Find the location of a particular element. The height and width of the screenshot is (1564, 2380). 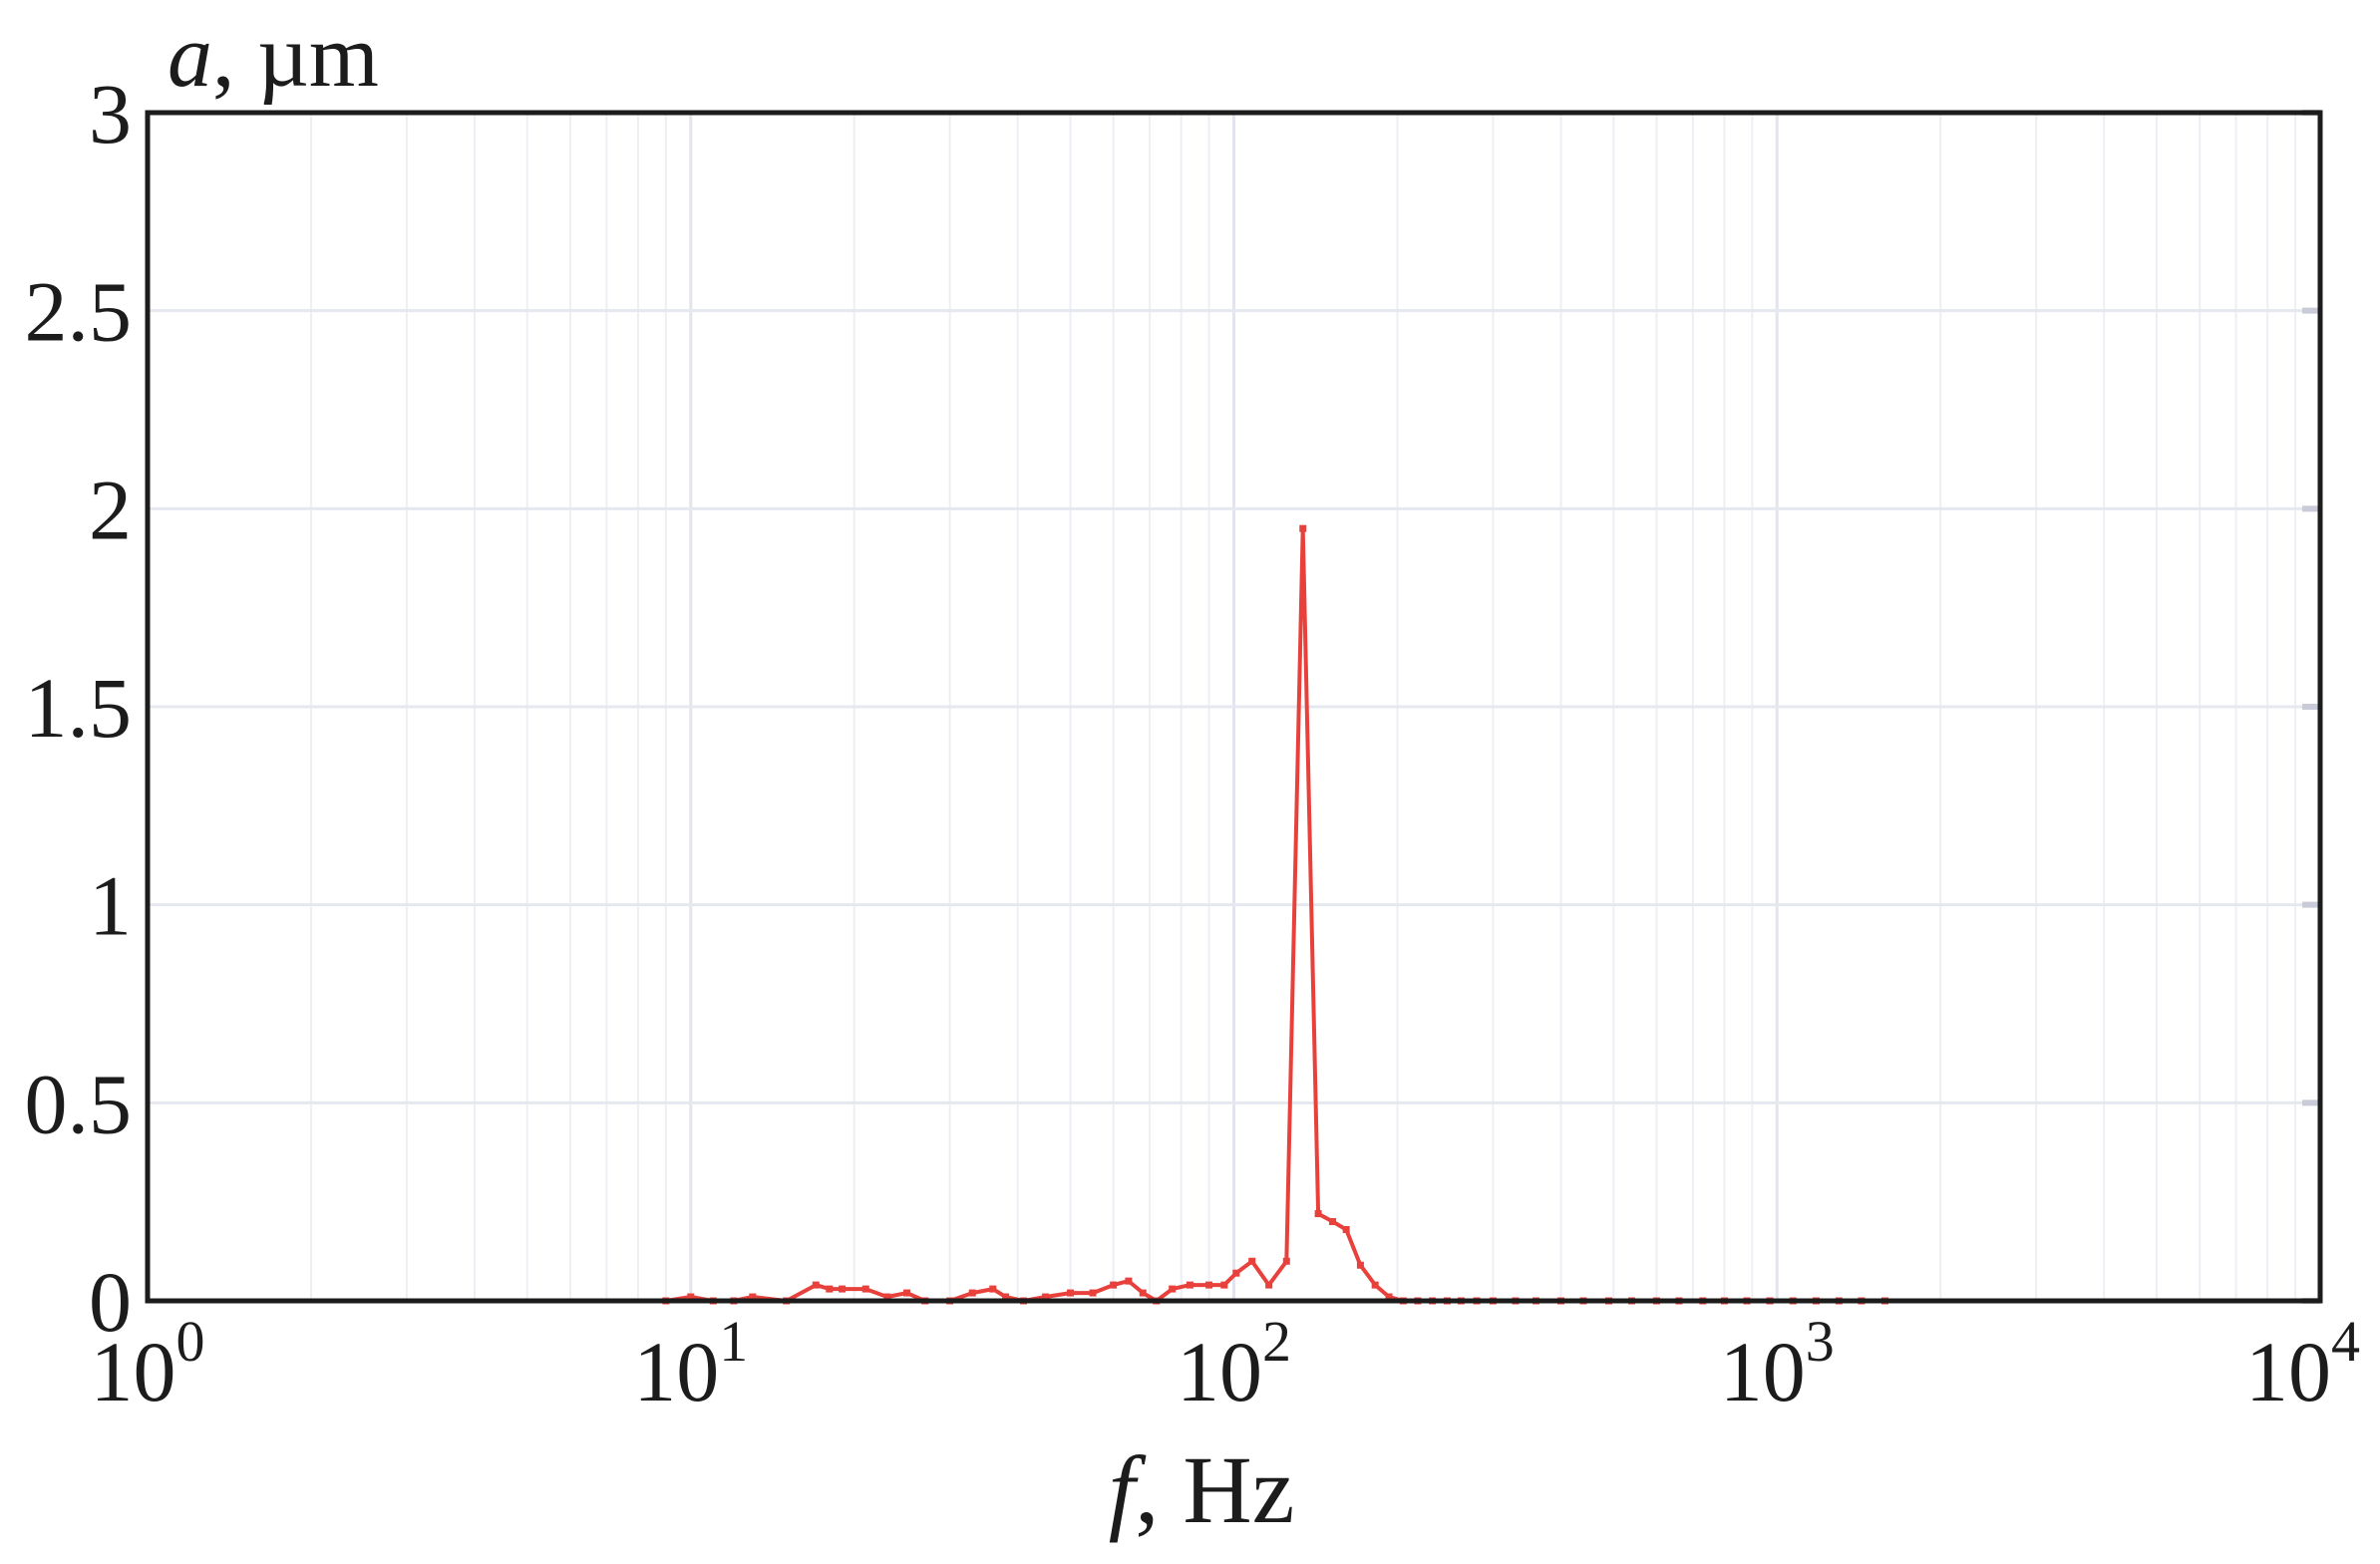

x-tick-exponent: 2 is located at coordinates (1276, 1342).